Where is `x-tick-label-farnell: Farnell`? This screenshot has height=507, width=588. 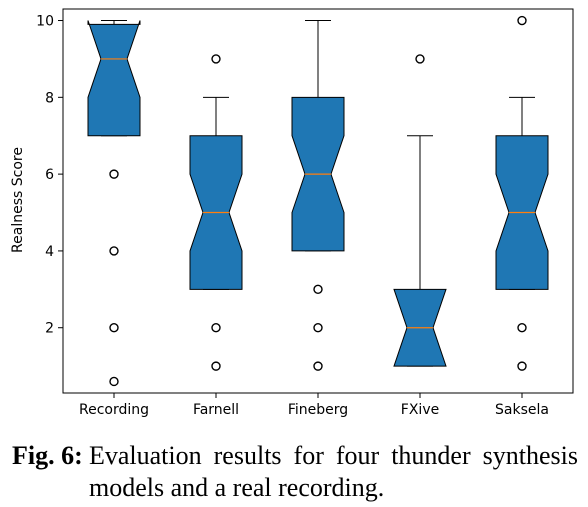
x-tick-label-farnell: Farnell is located at coordinates (216, 410).